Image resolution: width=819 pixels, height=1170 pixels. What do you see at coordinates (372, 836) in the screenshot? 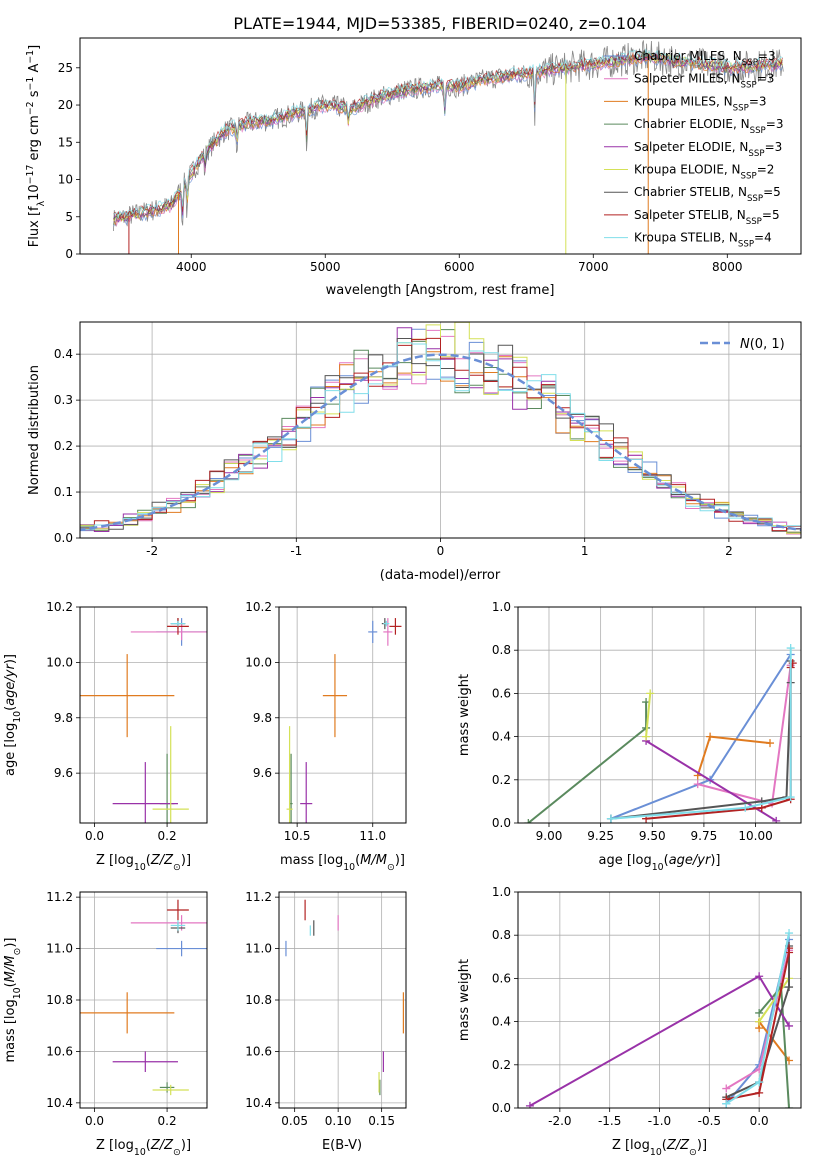
I see `x-tick-label: 11.0` at bounding box center [372, 836].